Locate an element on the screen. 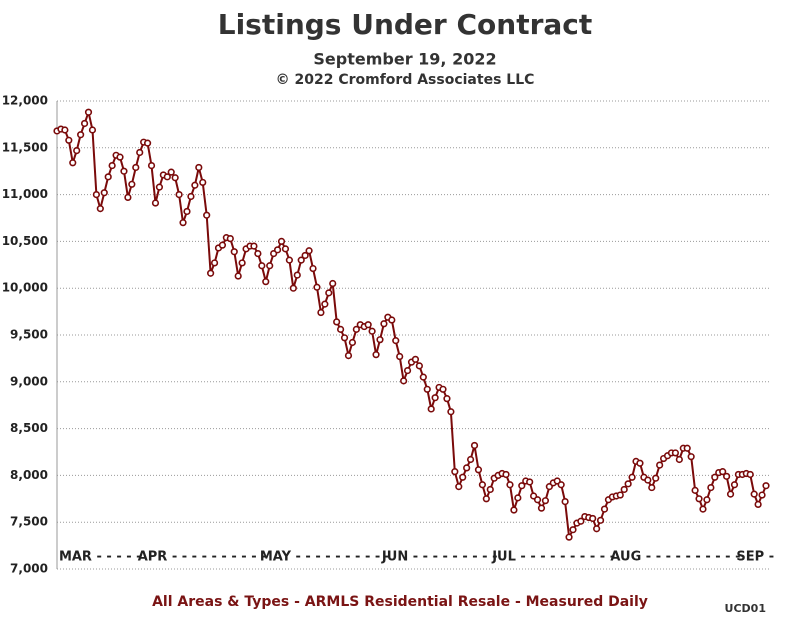 This screenshot has width=795, height=626. y-tick-label: 7,500 is located at coordinates (29, 522).